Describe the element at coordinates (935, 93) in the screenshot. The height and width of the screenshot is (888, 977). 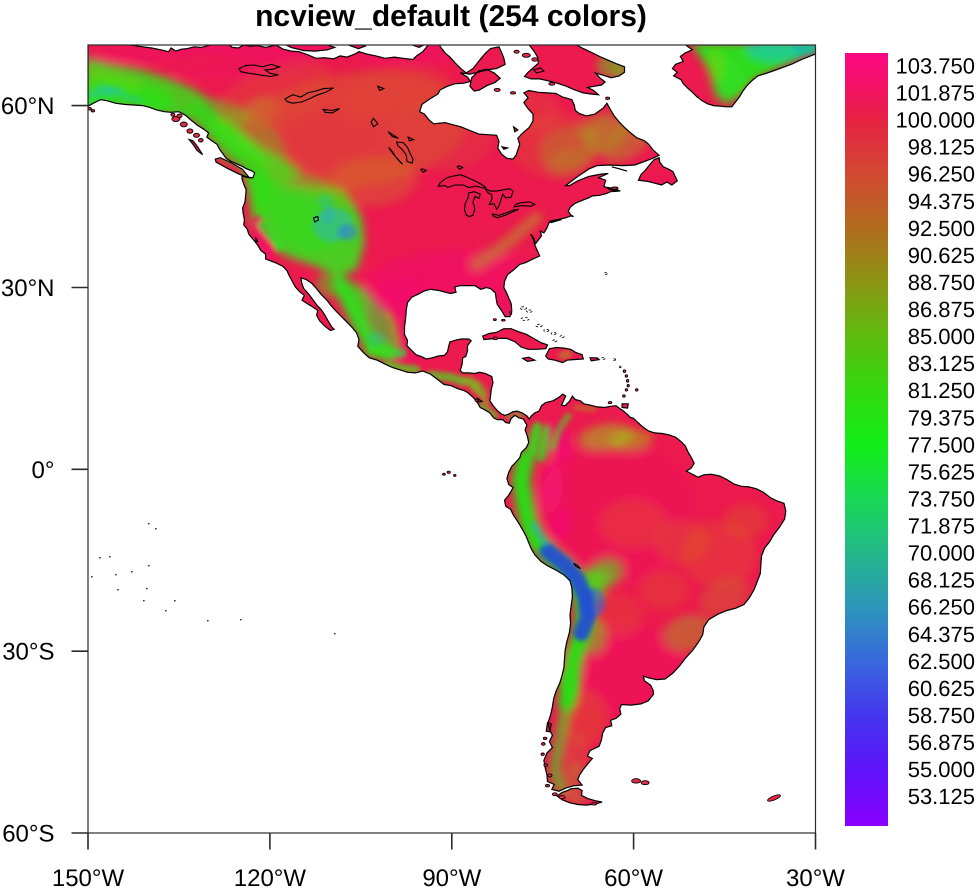
I see `svg-text: 101.875` at that location.